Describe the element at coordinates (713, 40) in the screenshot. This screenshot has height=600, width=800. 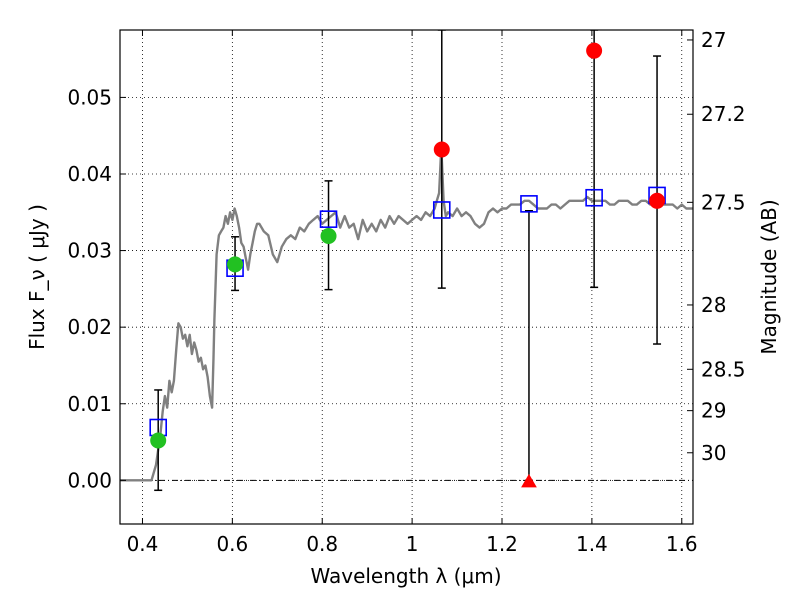
I see `right-tick-label: 27` at that location.